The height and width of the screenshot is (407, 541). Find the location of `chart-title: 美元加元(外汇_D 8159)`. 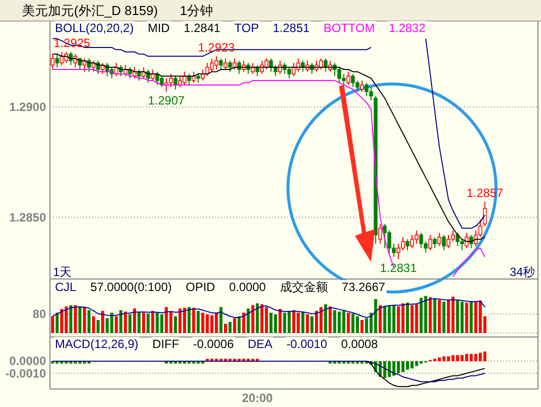

chart-title: 美元加元(外汇_D 8159) is located at coordinates (90, 10).